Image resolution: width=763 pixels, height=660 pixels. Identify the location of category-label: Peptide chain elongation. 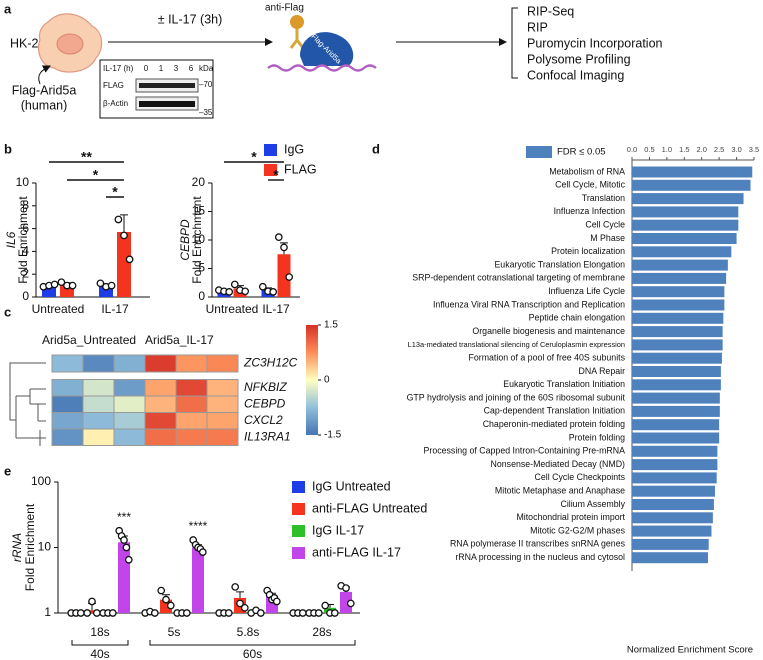
(577, 318).